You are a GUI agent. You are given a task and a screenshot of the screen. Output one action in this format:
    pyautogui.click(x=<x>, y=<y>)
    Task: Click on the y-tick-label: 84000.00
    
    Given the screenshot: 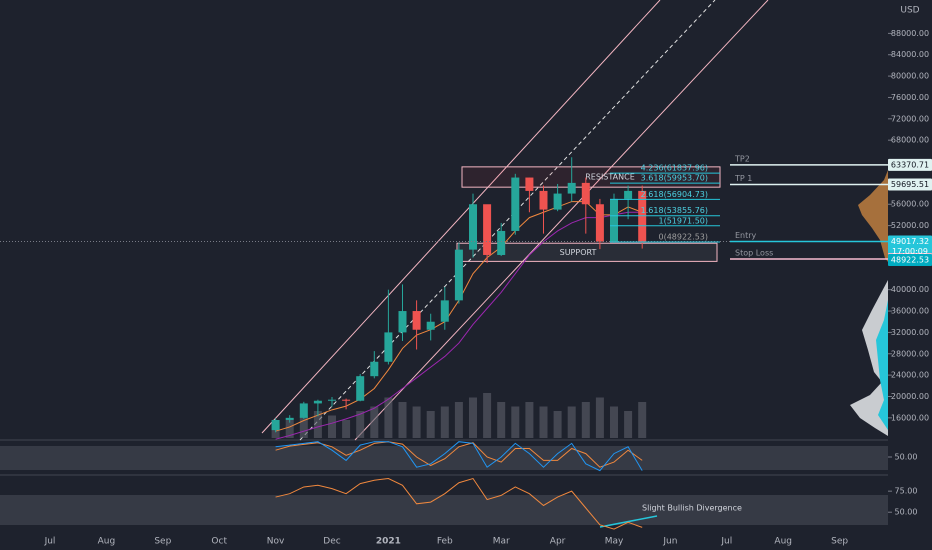 What is the action you would take?
    pyautogui.click(x=910, y=54)
    